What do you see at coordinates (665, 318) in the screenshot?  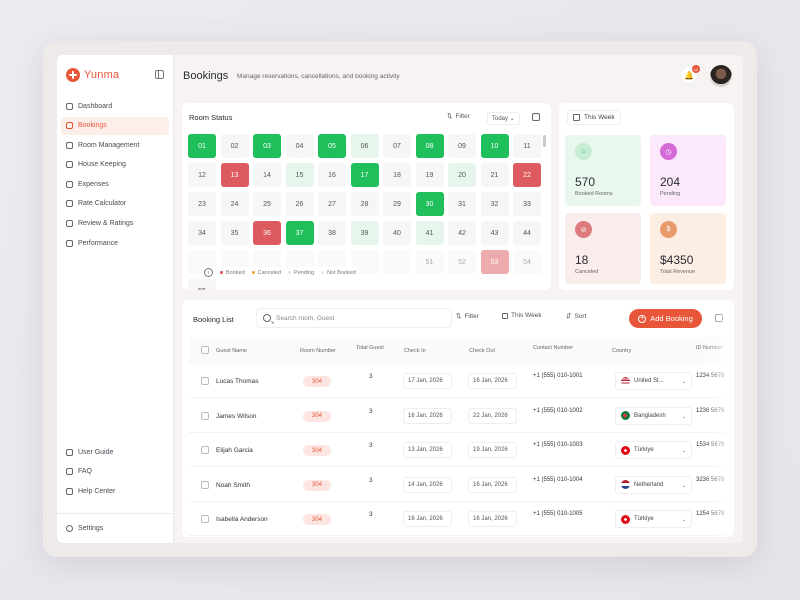 I see `add-booking-button: + Add Booking` at bounding box center [665, 318].